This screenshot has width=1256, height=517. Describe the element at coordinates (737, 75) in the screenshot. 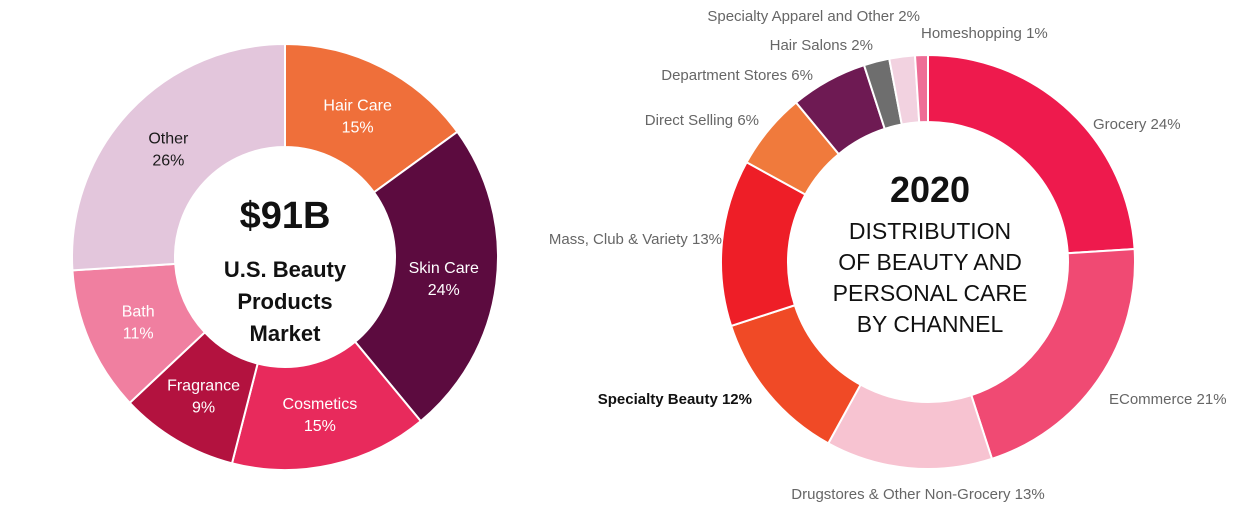

I see `label-department-stores: Department Stores 6%` at that location.